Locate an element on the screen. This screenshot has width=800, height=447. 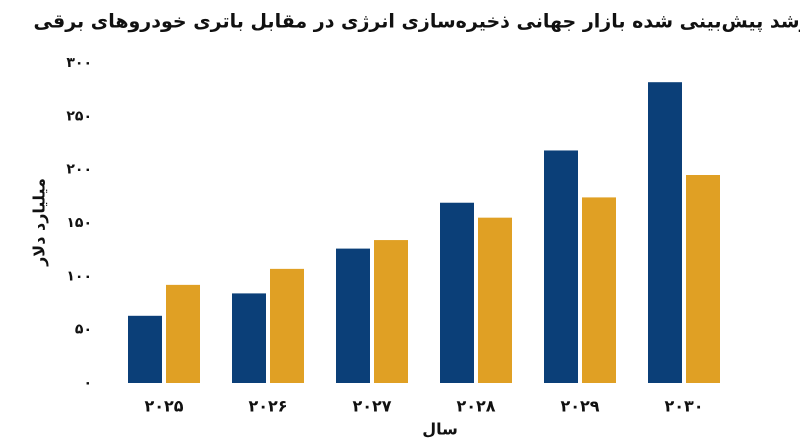
y-tick-label: ۲۰۰ is located at coordinates (79, 170).